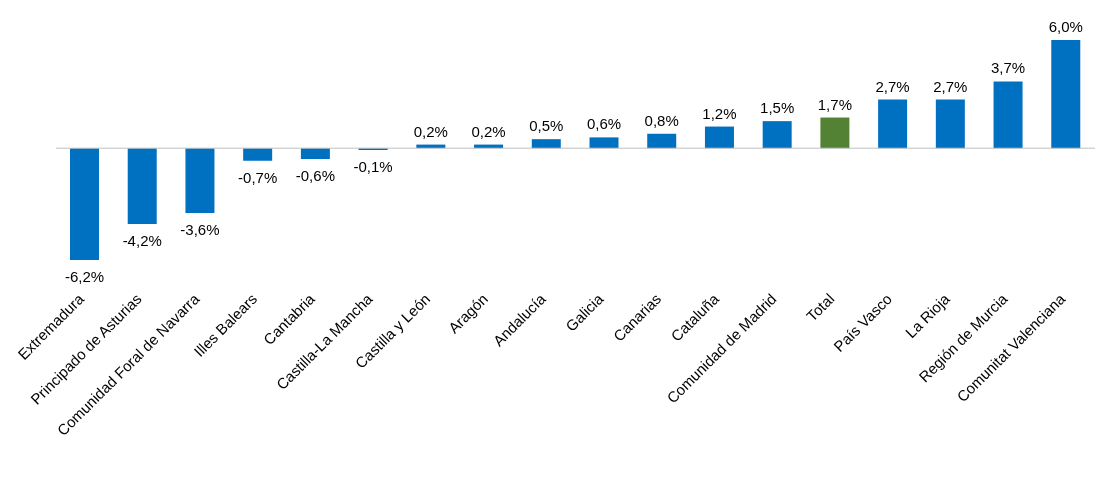 This screenshot has width=1099, height=481. I want to click on data-label: 0,8%, so click(661, 120).